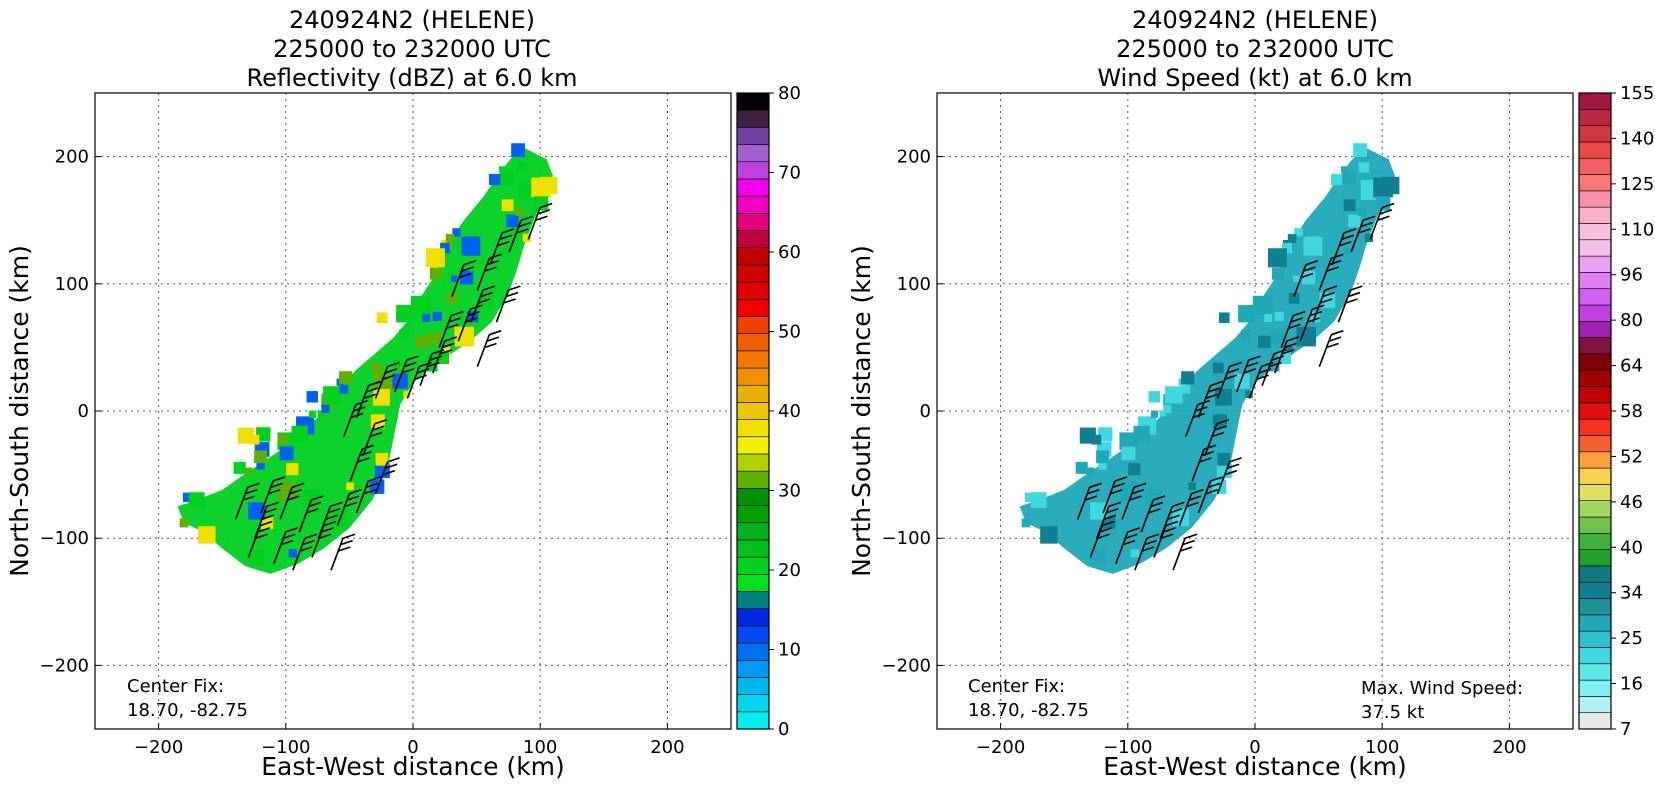  I want to click on reflectivity-x-ticks: −200 −100 0 100 200, so click(409, 740).